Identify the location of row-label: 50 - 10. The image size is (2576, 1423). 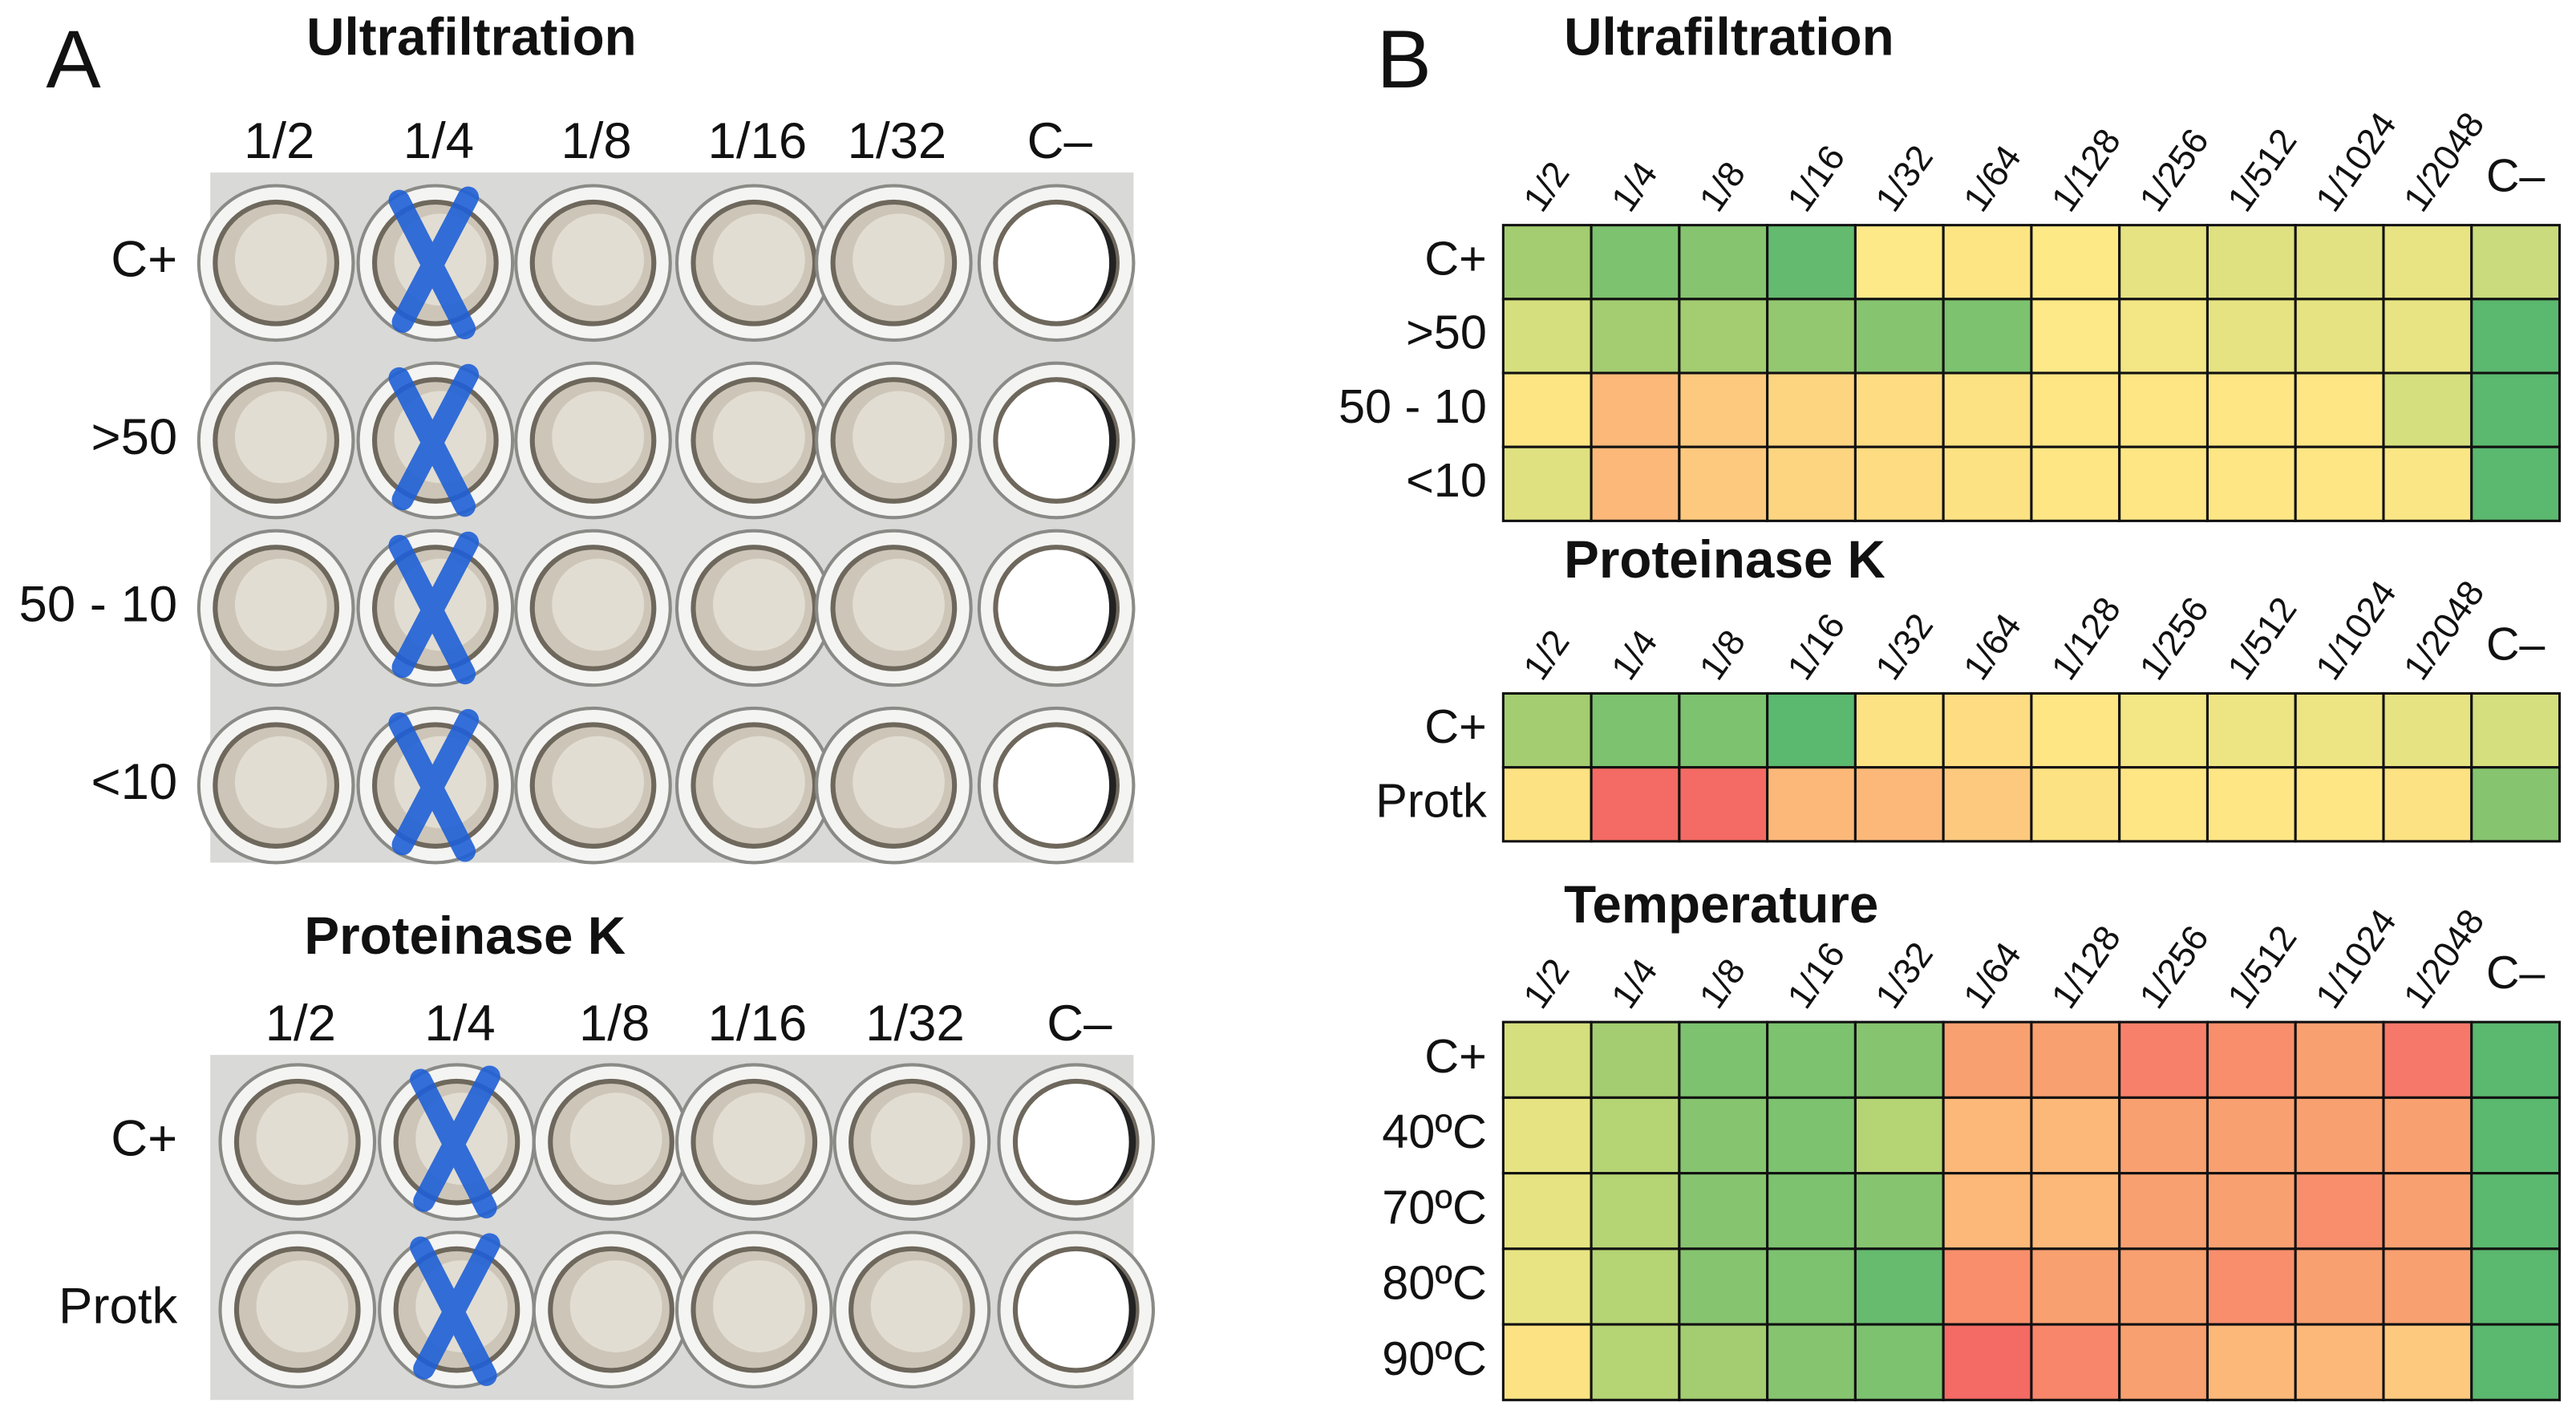
(98, 605).